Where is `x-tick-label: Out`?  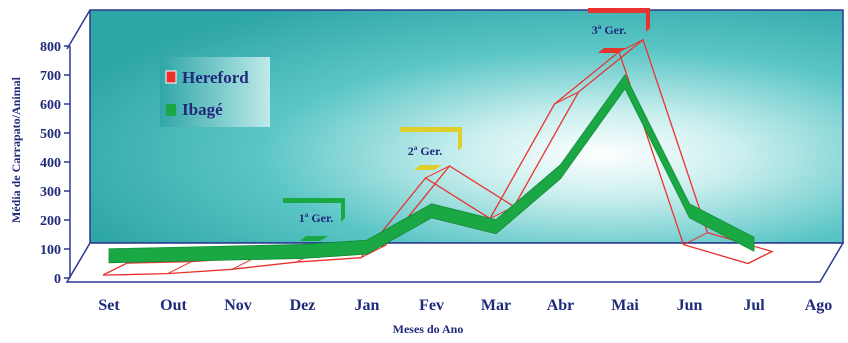 x-tick-label: Out is located at coordinates (173, 305).